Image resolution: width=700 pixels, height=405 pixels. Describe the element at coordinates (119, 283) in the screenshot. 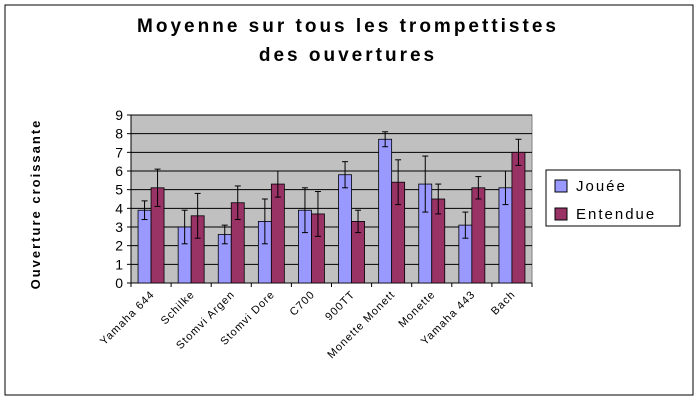

I see `y-tick-label: 0` at that location.